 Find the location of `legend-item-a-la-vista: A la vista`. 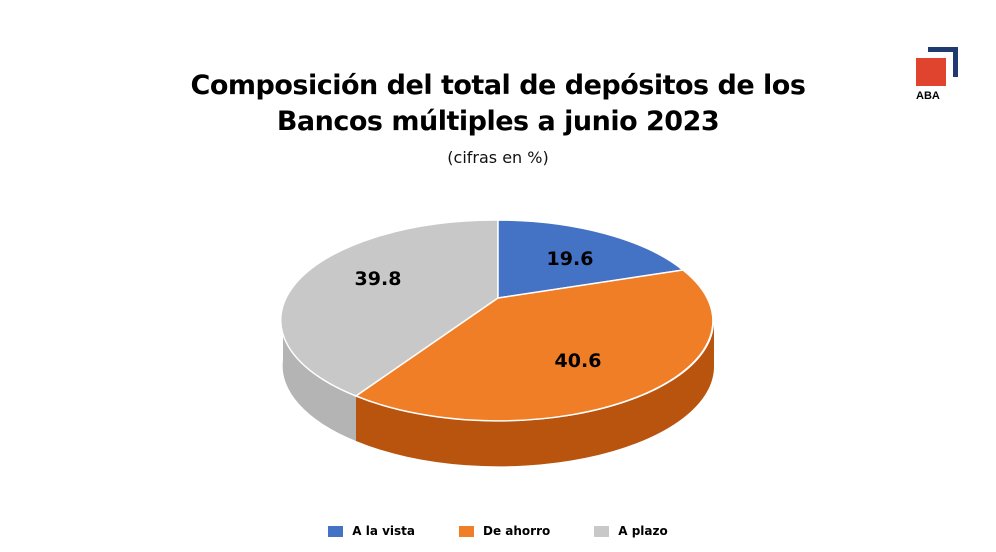

legend-item-a-la-vista: A la vista is located at coordinates (371, 531).